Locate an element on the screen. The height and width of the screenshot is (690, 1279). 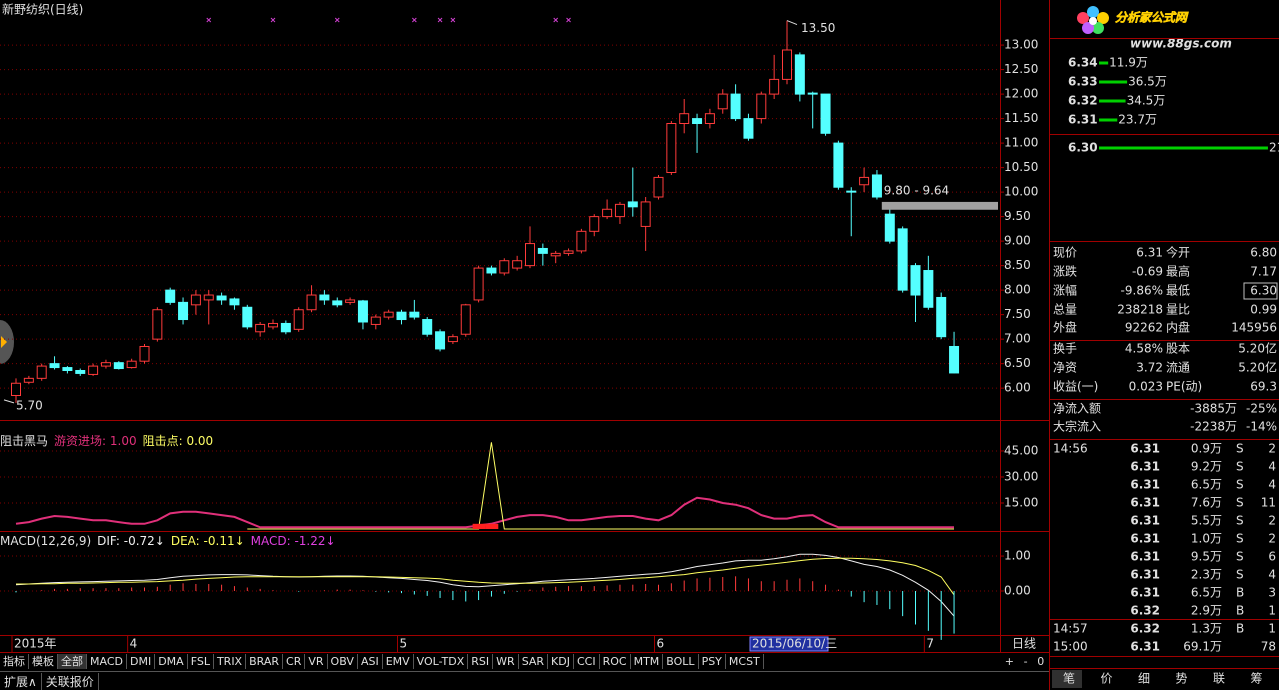
zoom-buttons: + -0 is located at coordinates (1024, 661).